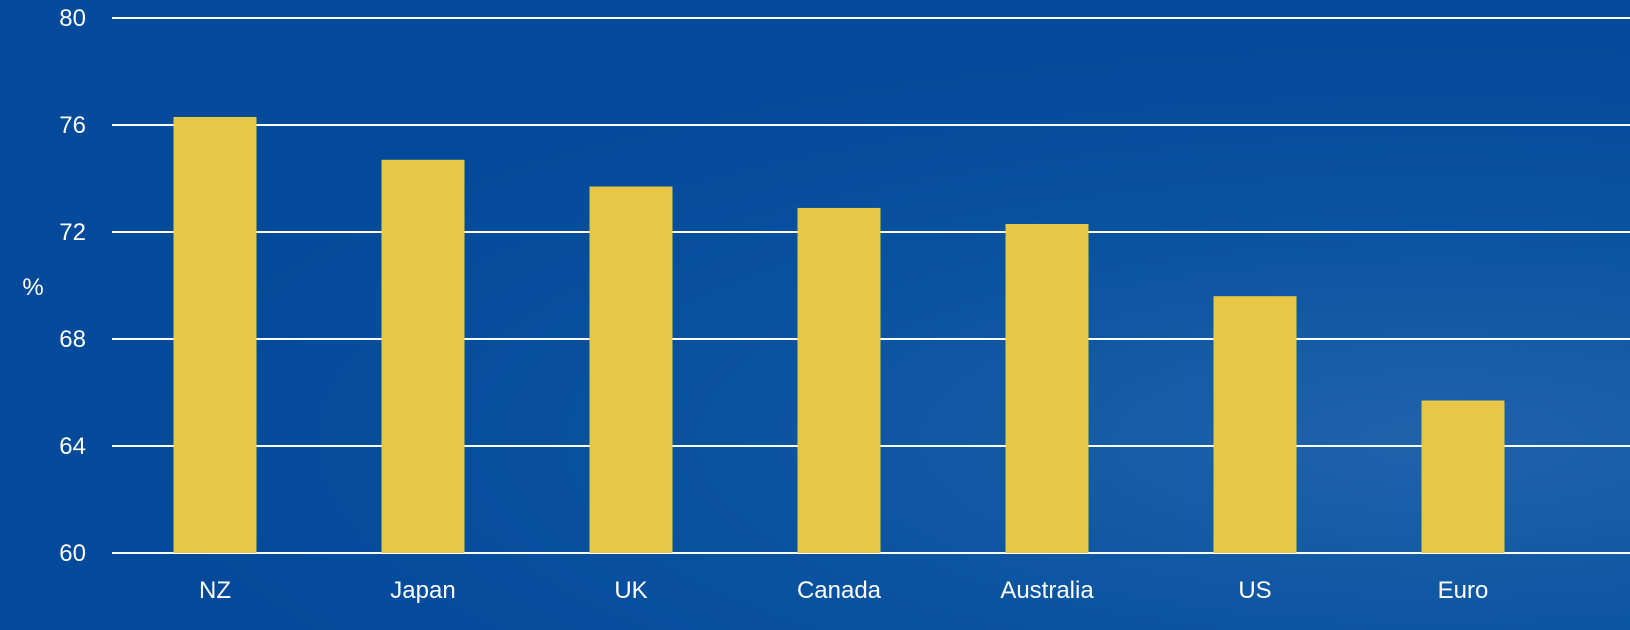 This screenshot has height=630, width=1630. Describe the element at coordinates (215, 334) in the screenshot. I see `bar-nz` at that location.